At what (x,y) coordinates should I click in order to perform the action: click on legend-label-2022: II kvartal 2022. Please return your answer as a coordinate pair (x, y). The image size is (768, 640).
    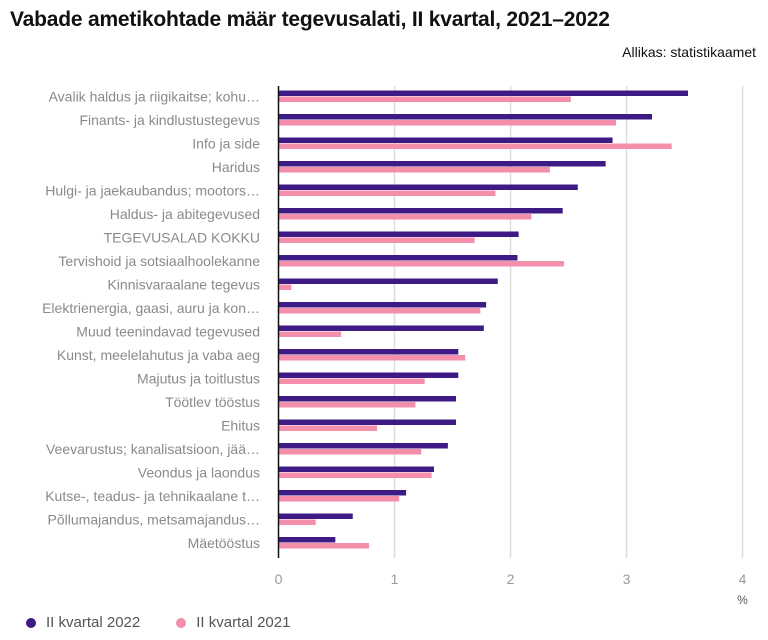
    Looking at the image, I should click on (93, 622).